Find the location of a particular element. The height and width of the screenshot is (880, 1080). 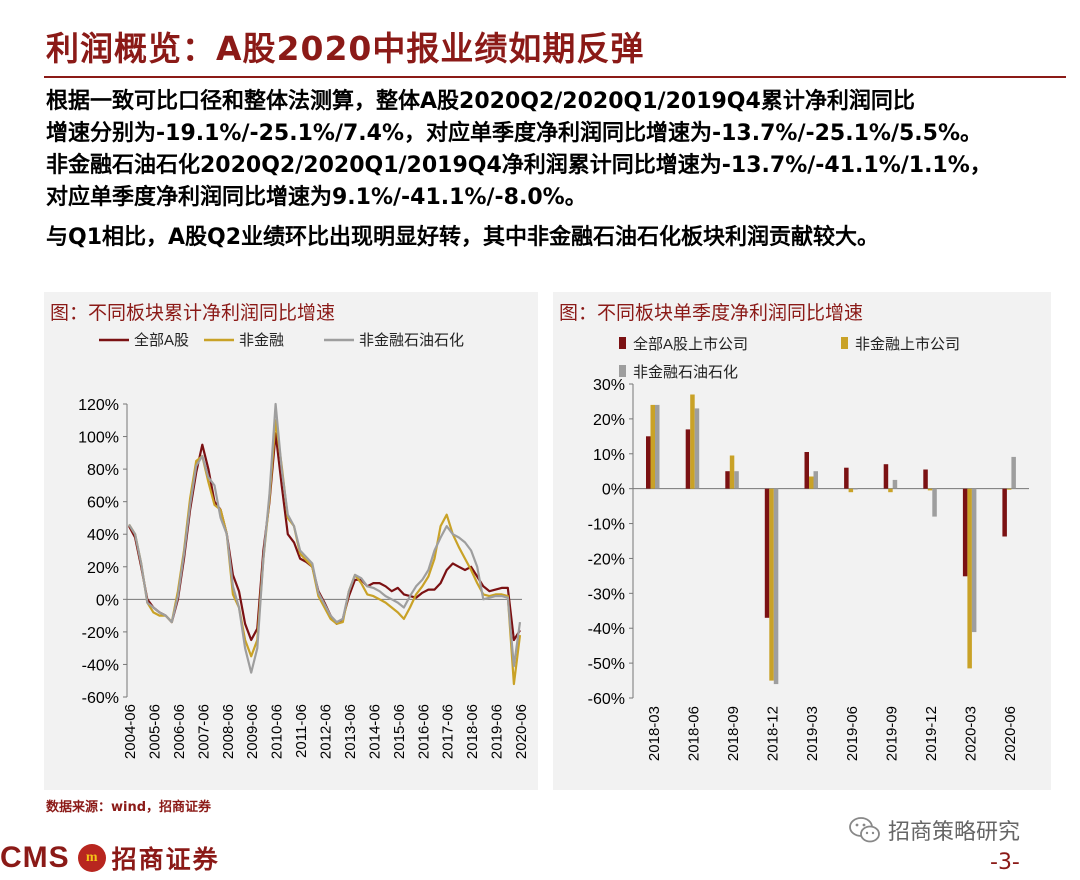

x-tick-label: 2019-03 is located at coordinates (812, 733).